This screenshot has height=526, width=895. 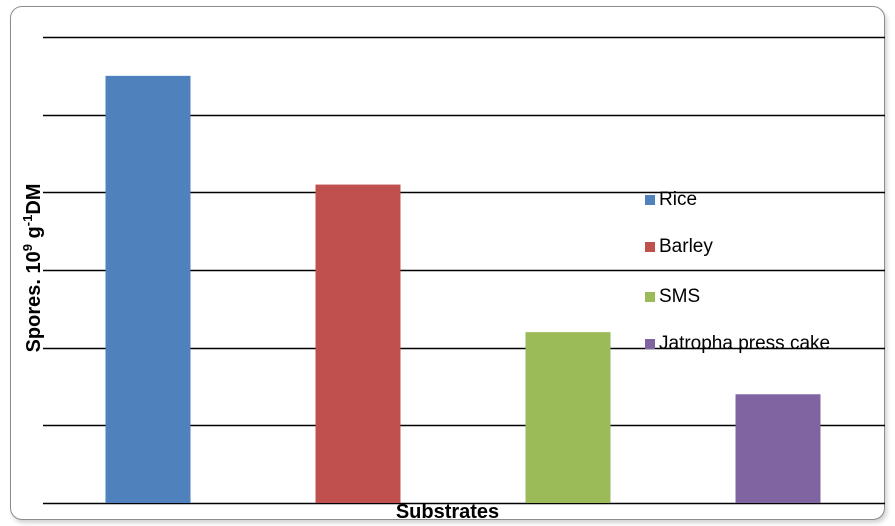 What do you see at coordinates (28, 220) in the screenshot?
I see `y-axis-label-unit-exponent: -1` at bounding box center [28, 220].